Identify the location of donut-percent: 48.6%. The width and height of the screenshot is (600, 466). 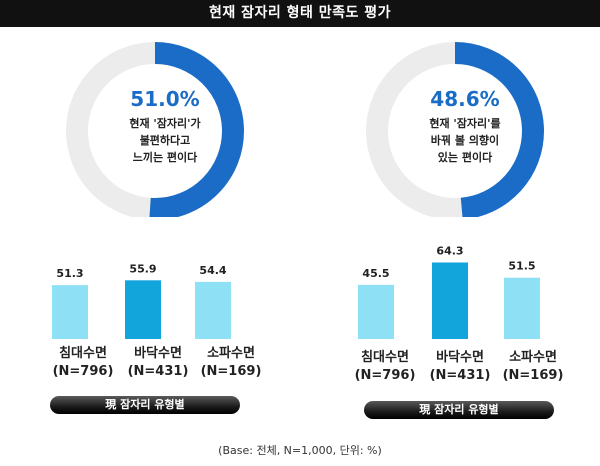
(465, 99).